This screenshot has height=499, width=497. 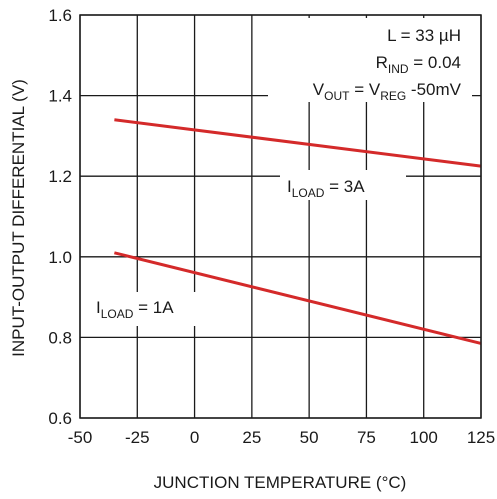 What do you see at coordinates (251, 437) in the screenshot?
I see `x-tick-label: 25` at bounding box center [251, 437].